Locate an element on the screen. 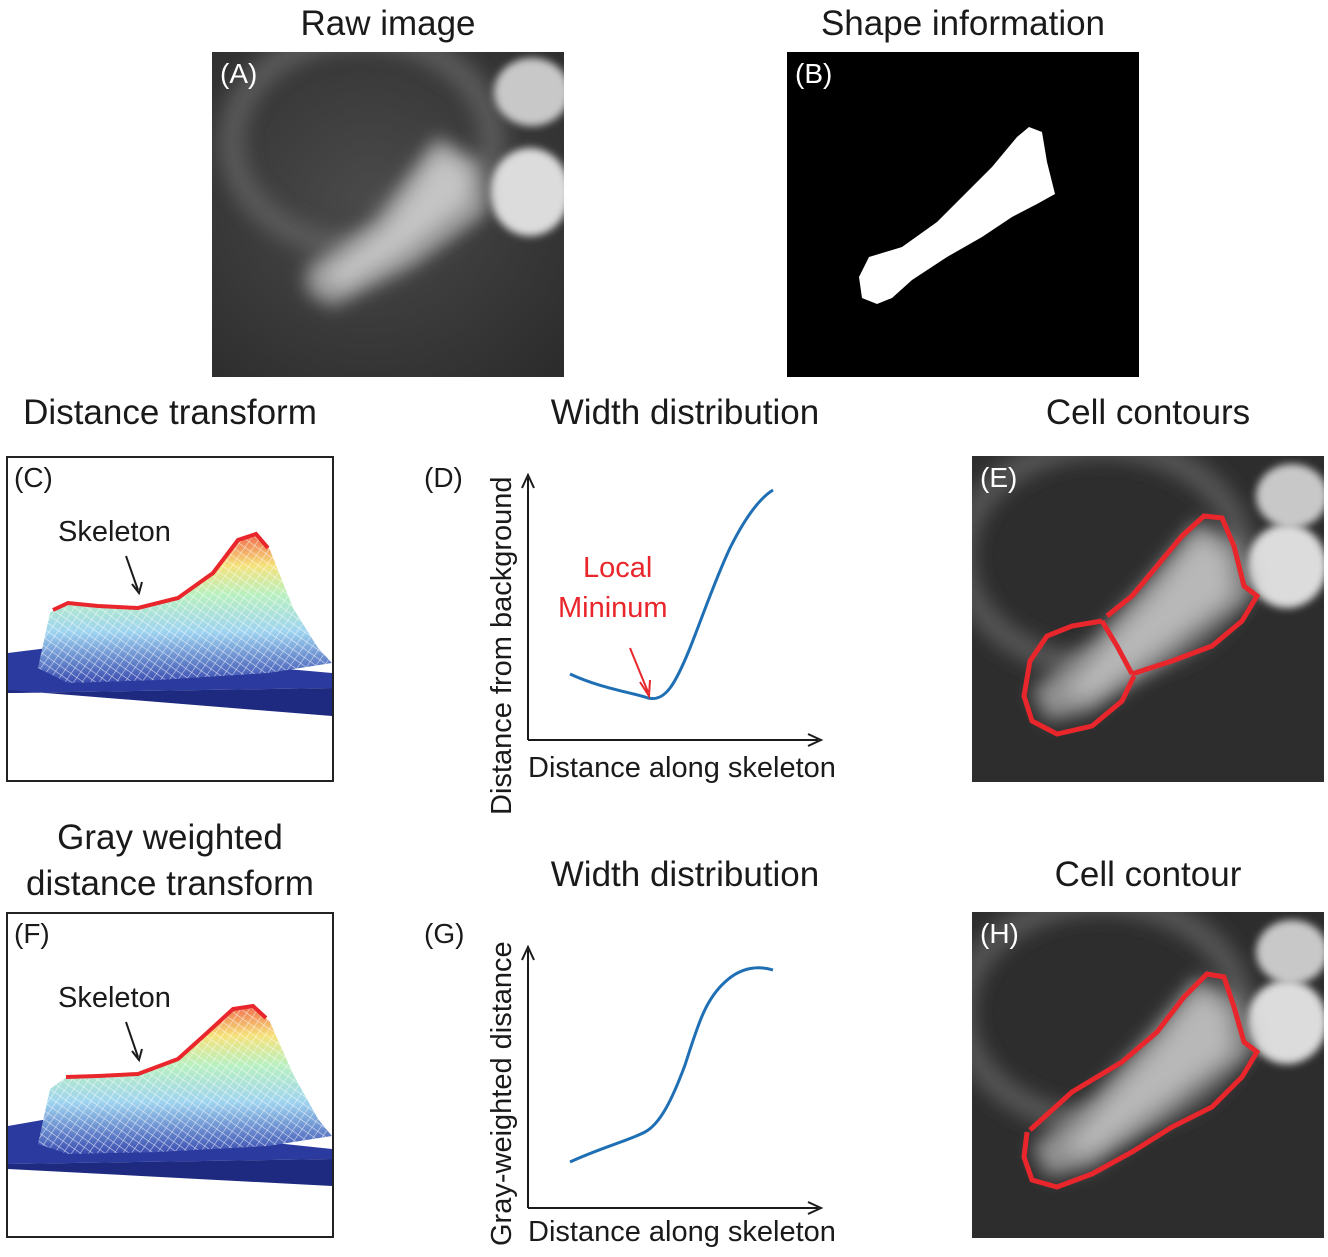  panel-f-gray-weighted-transform: (F) Skeleton is located at coordinates (170, 1075).